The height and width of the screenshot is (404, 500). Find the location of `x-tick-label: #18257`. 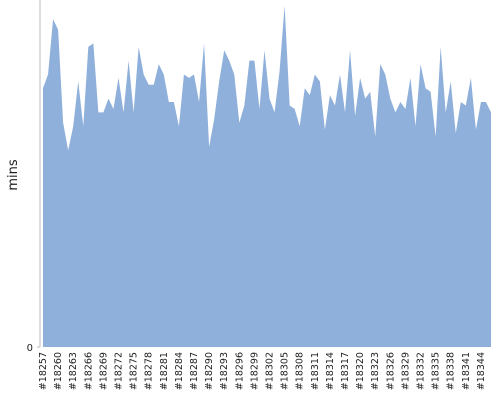

x-tick-label: #18257 is located at coordinates (43, 371).